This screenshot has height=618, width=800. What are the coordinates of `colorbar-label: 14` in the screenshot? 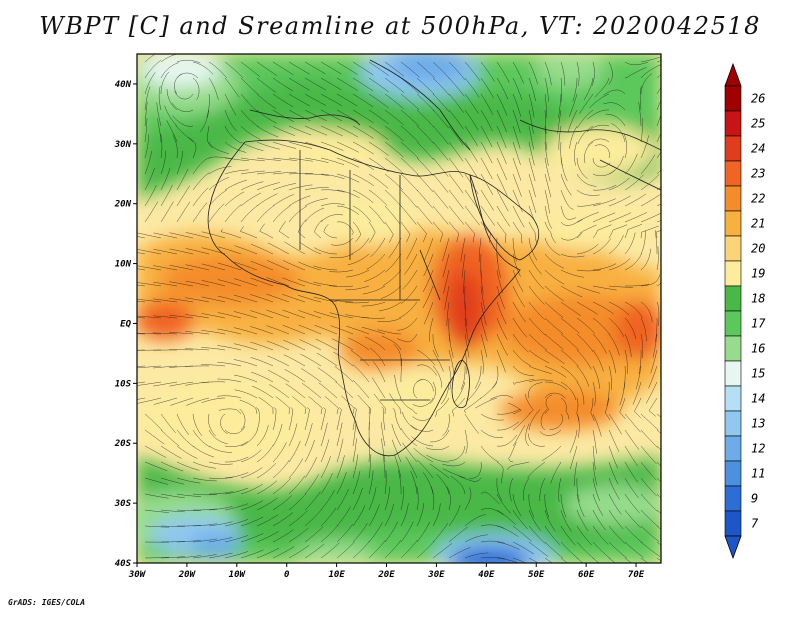 It's located at (758, 399).